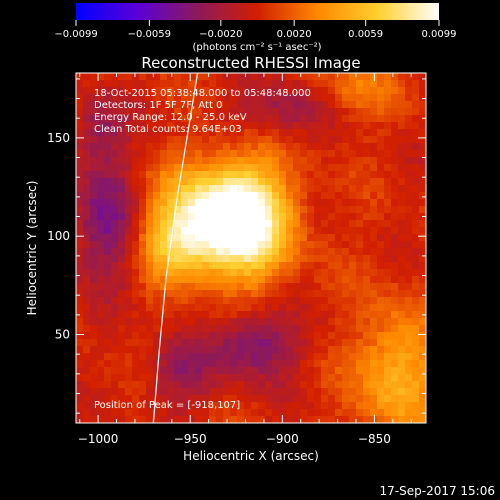 The height and width of the screenshot is (500, 500). What do you see at coordinates (175, 248) in the screenshot?
I see `solar-limb-line` at bounding box center [175, 248].